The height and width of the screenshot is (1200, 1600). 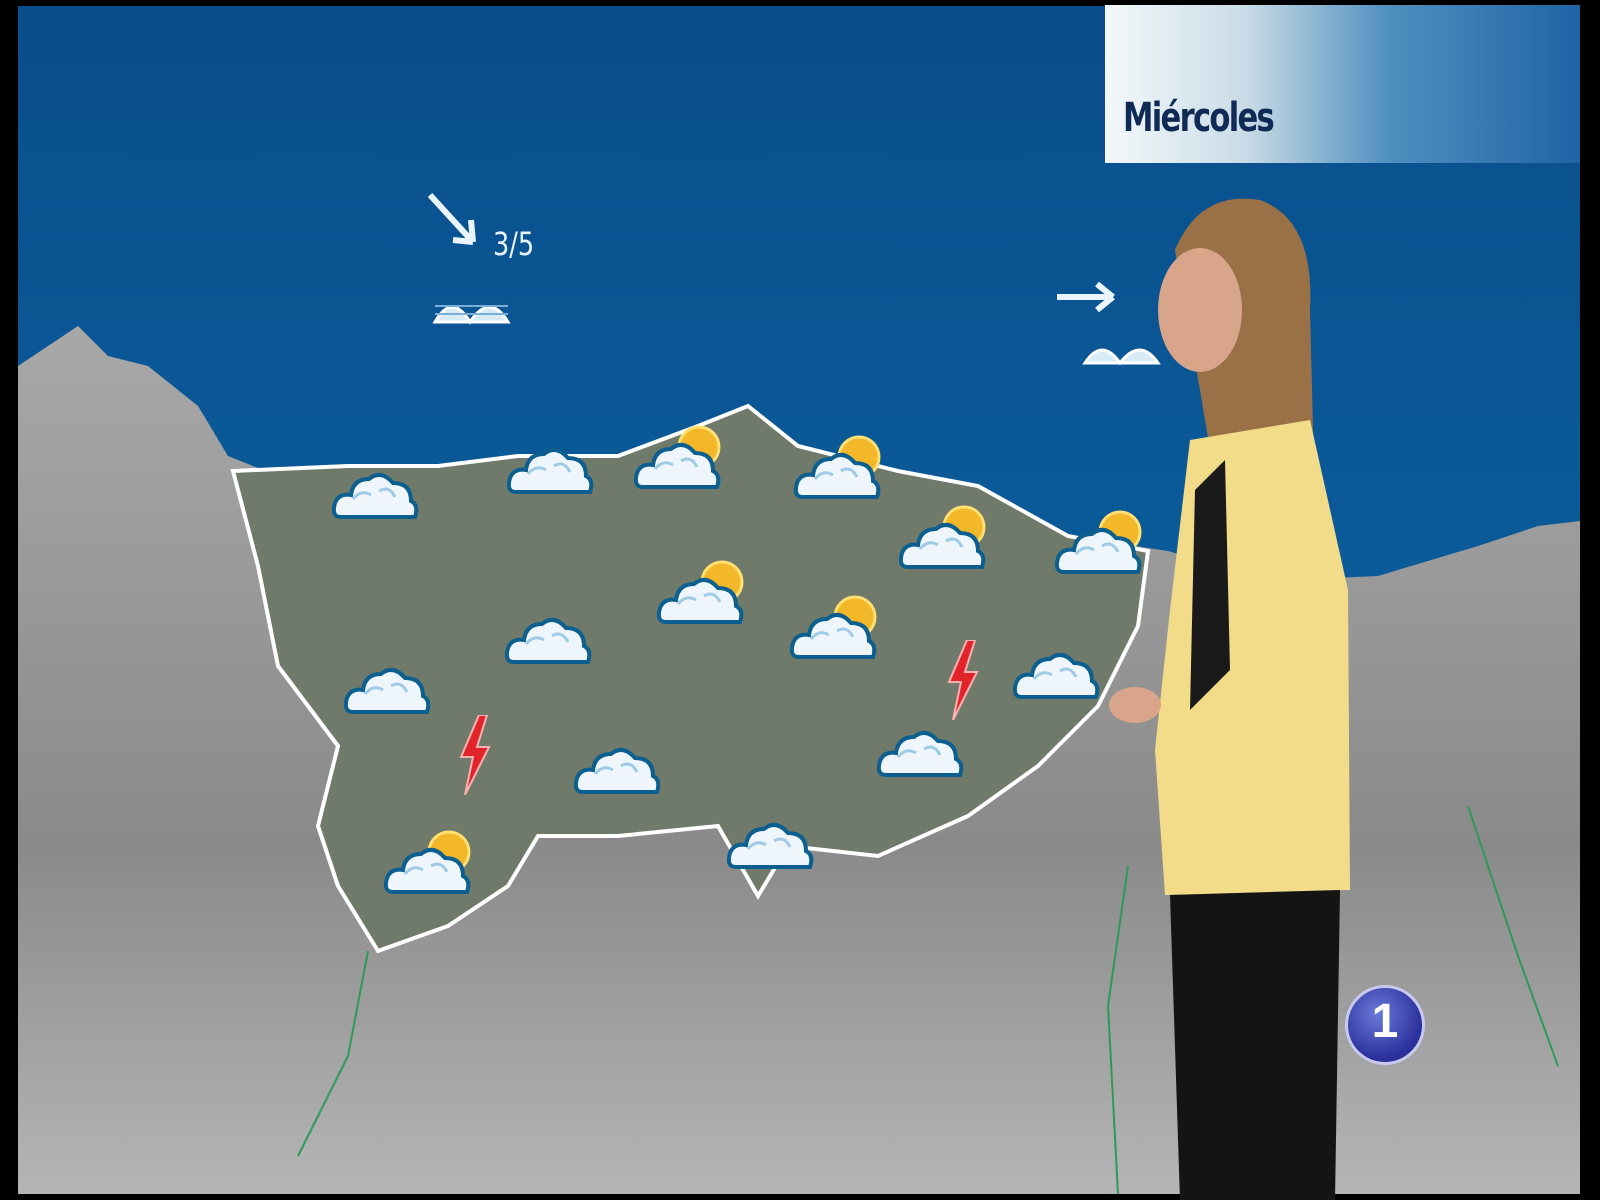 I want to click on day-label: Miércoles, so click(x=1199, y=118).